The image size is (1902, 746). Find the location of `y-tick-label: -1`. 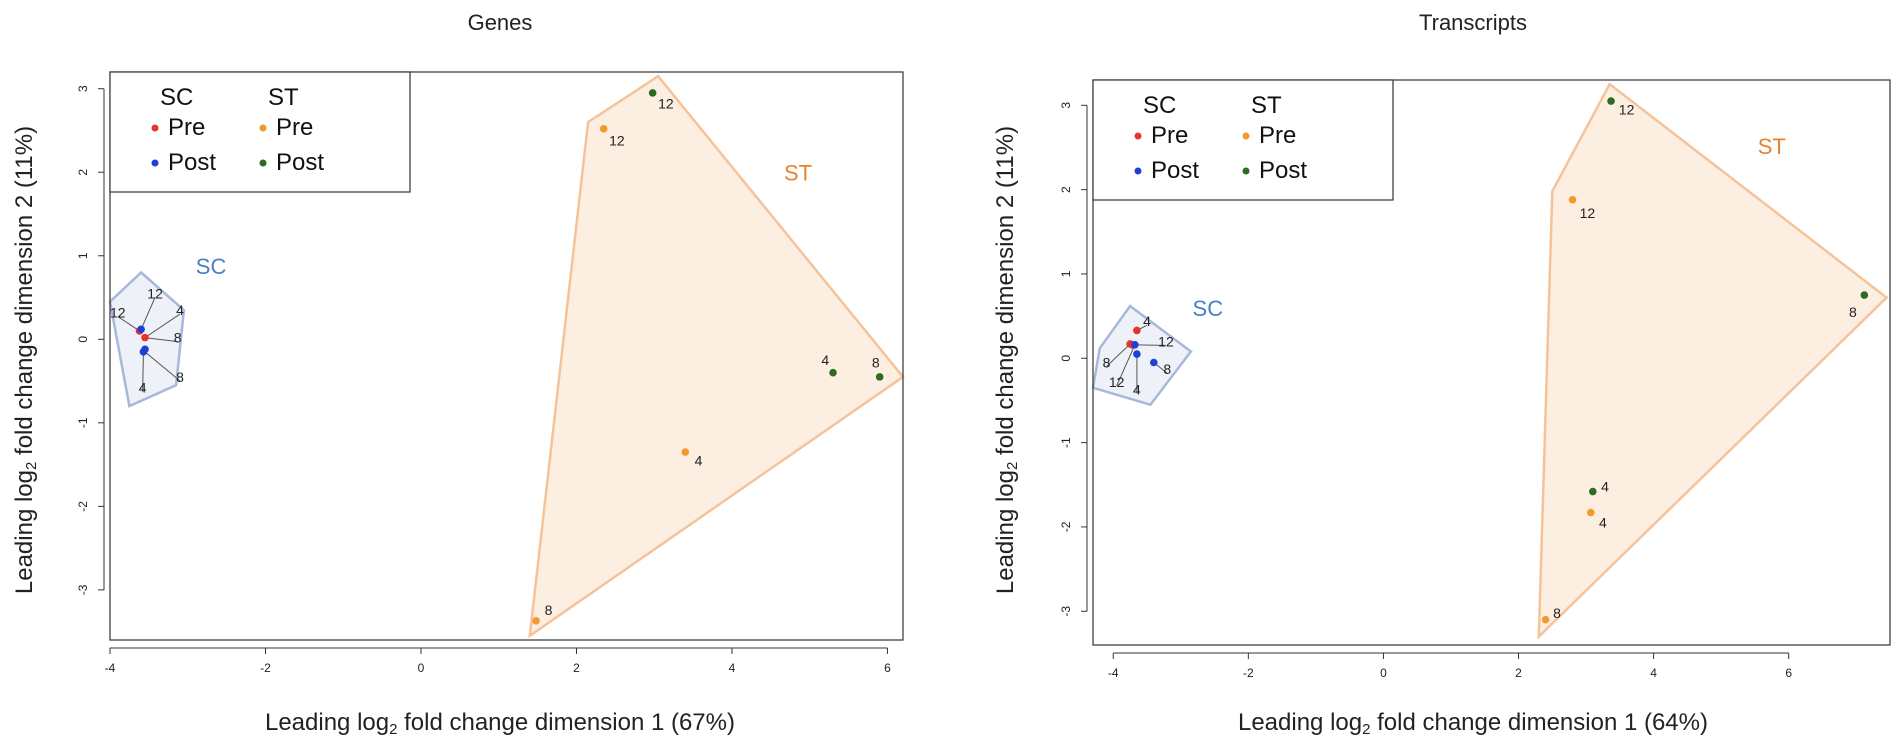

y-tick-label: -1 is located at coordinates (83, 422).